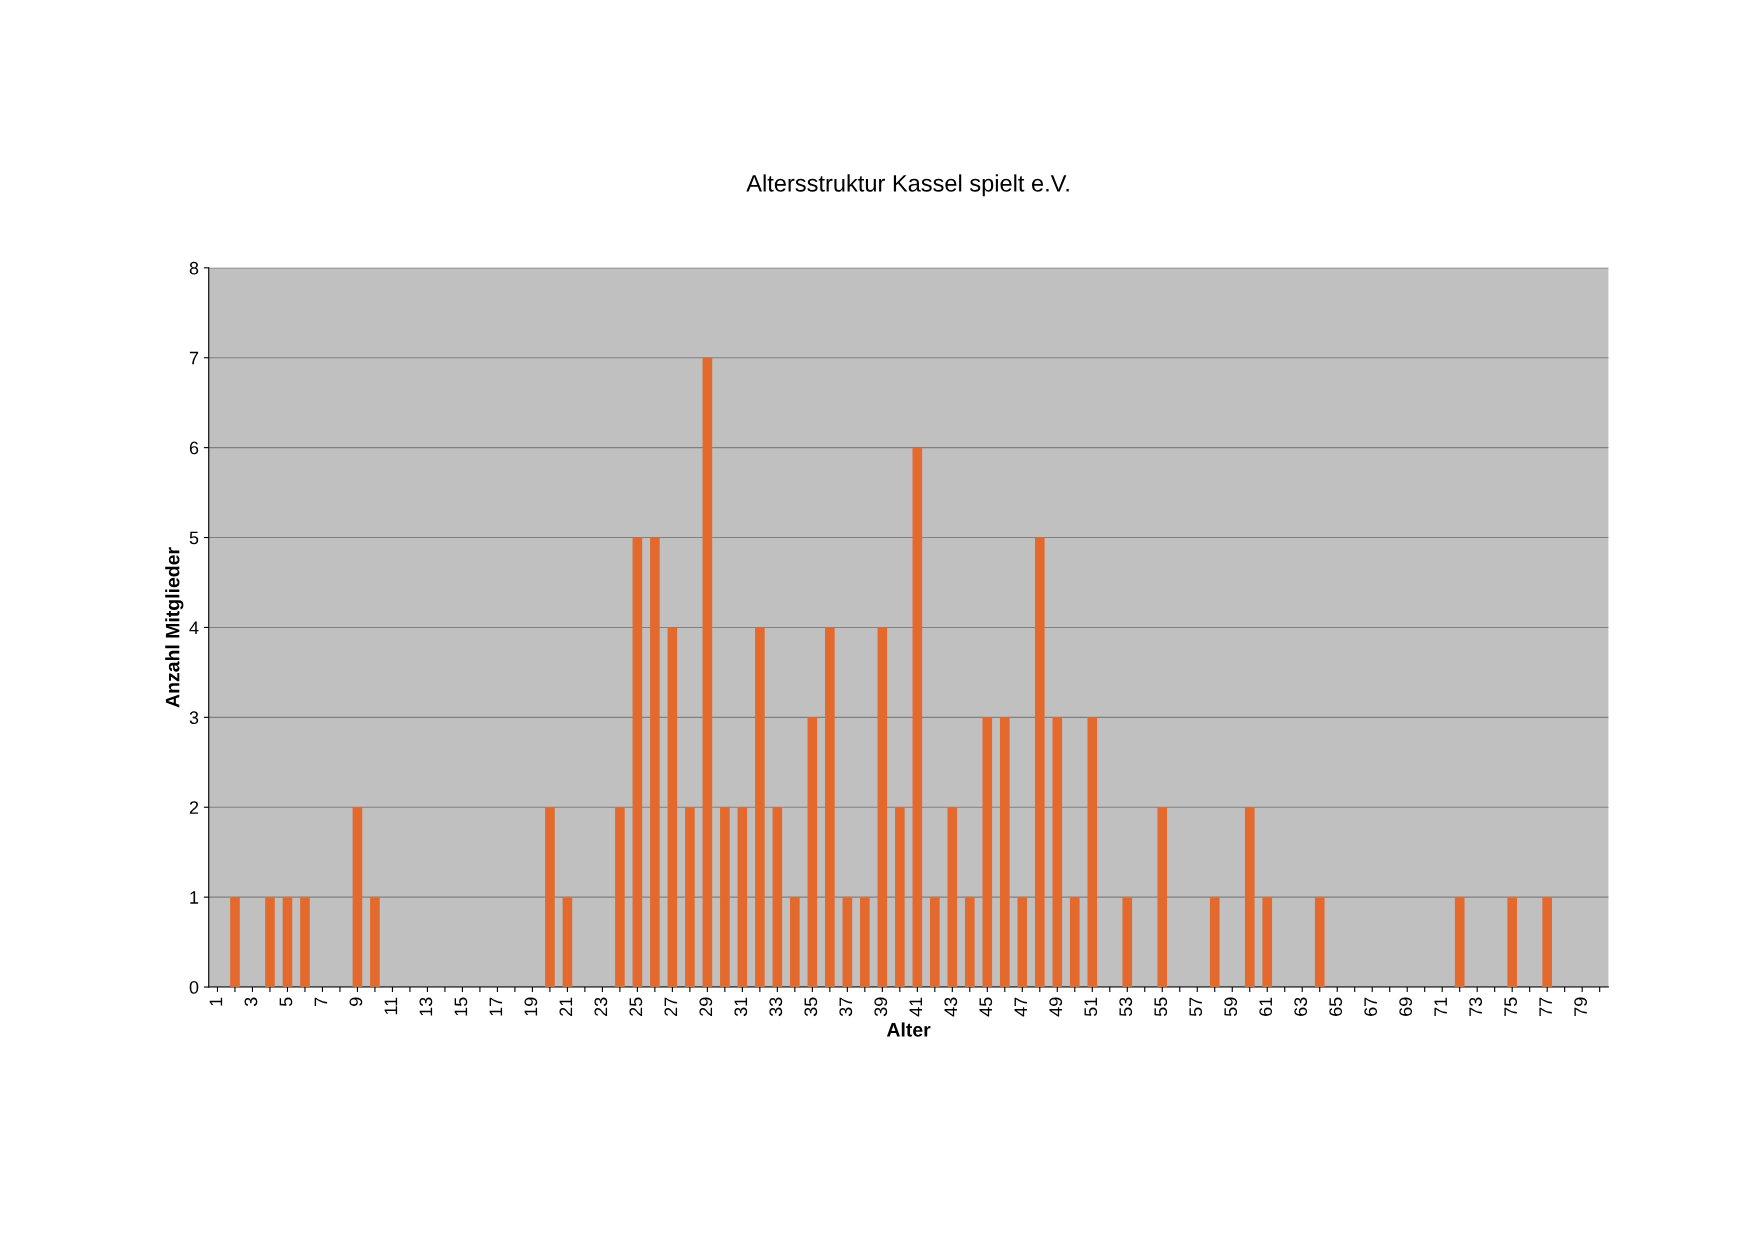 The image size is (1754, 1240). What do you see at coordinates (194, 987) in the screenshot?
I see `y-tick-label: 0` at bounding box center [194, 987].